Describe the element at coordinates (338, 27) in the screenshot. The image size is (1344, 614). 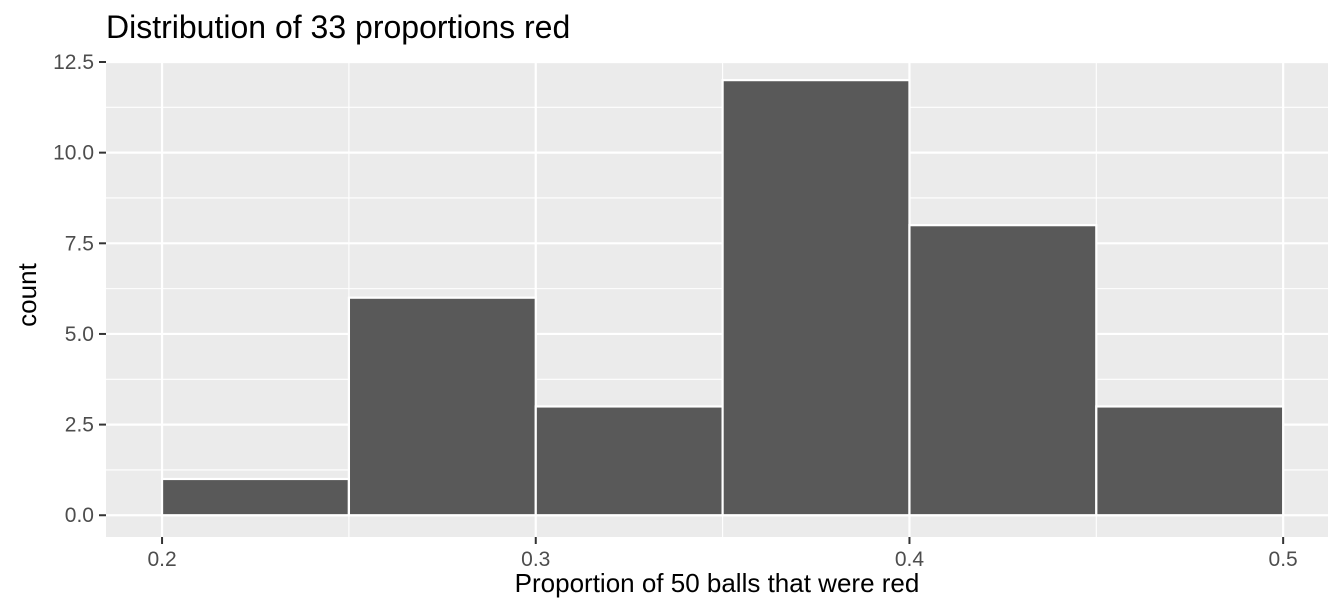
I see `chart-title: Distribution of 33 proportions red` at that location.